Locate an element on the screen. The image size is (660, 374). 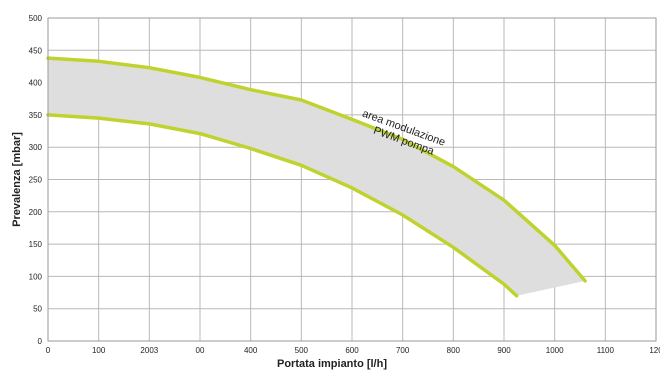
y-axis-title: Prevalenza [mbar] is located at coordinates (17, 179).